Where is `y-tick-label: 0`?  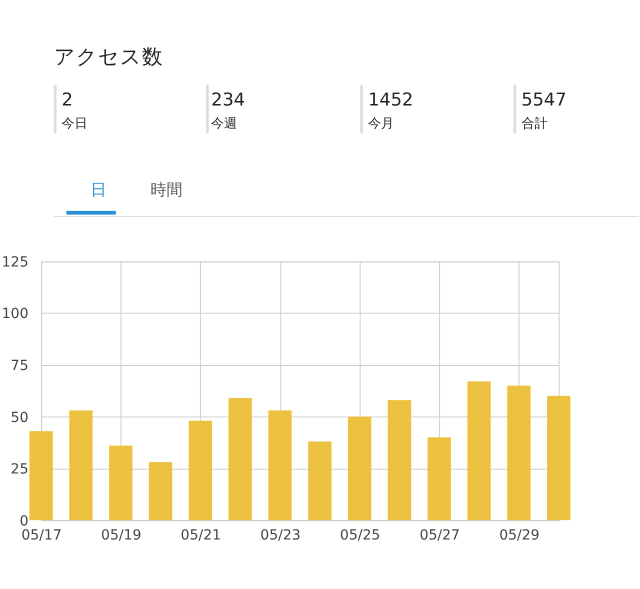
y-tick-label: 0 is located at coordinates (24, 521).